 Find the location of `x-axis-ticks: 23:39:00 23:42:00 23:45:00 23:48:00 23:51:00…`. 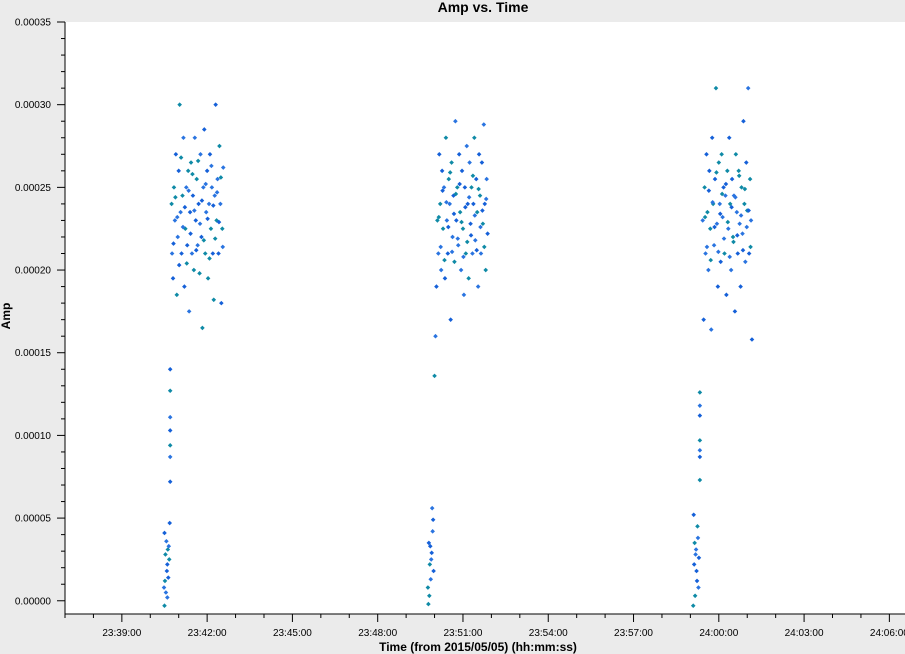

x-axis-ticks: 23:39:00 23:42:00 23:45:00 23:48:00 23:51:00… is located at coordinates (484, 626).